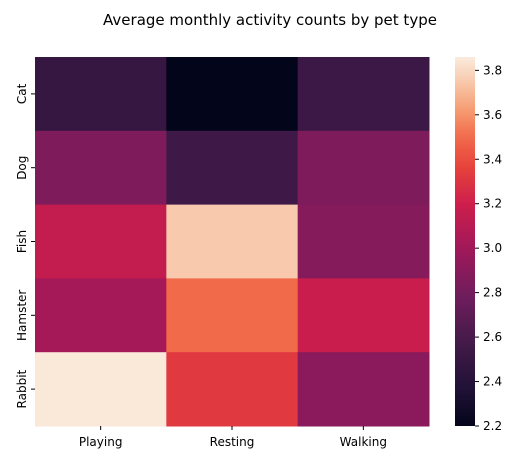  What do you see at coordinates (22, 241) in the screenshot?
I see `y-tick-label-fish: Fish` at bounding box center [22, 241].